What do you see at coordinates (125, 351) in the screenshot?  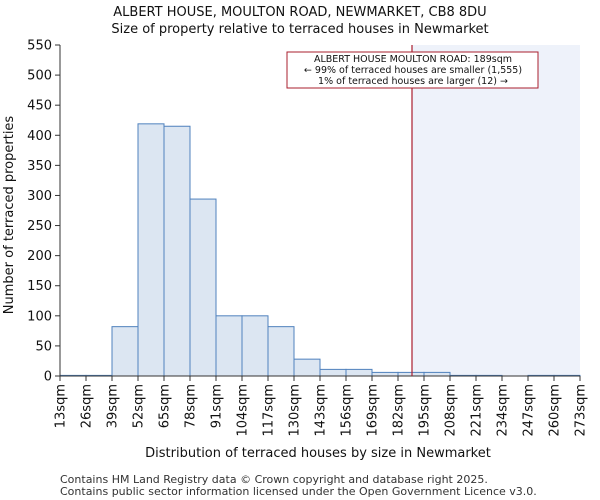 I see `bar-39sqm` at bounding box center [125, 351].